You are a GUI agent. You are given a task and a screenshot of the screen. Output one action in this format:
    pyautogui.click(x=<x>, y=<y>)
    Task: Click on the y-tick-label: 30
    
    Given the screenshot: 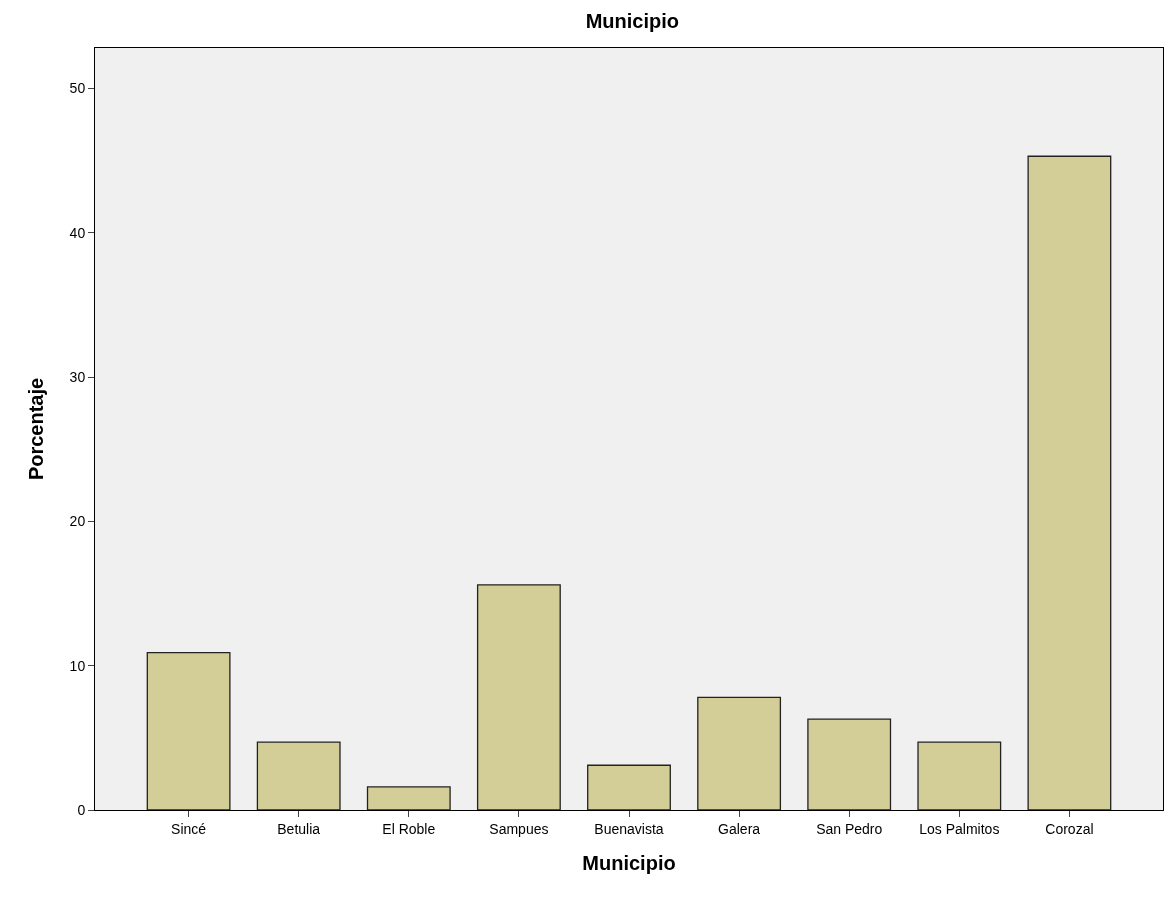 What is the action you would take?
    pyautogui.click(x=77, y=376)
    